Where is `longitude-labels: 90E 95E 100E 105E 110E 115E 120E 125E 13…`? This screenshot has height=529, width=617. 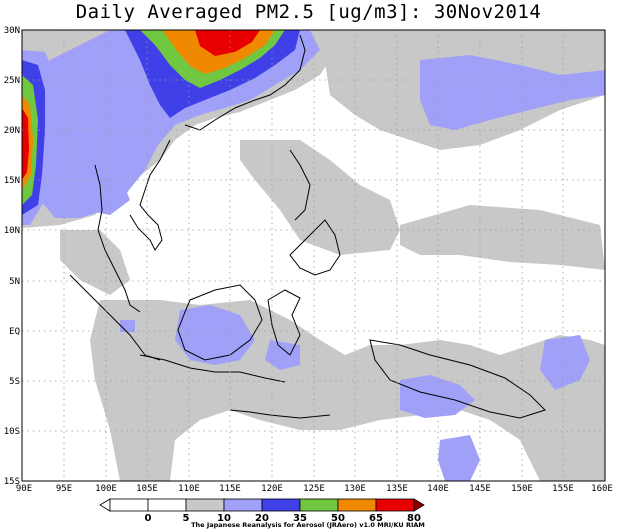
longitude-labels: 90E 95E 100E 105E 110E 115E 120E 125E 13… is located at coordinates (314, 489).